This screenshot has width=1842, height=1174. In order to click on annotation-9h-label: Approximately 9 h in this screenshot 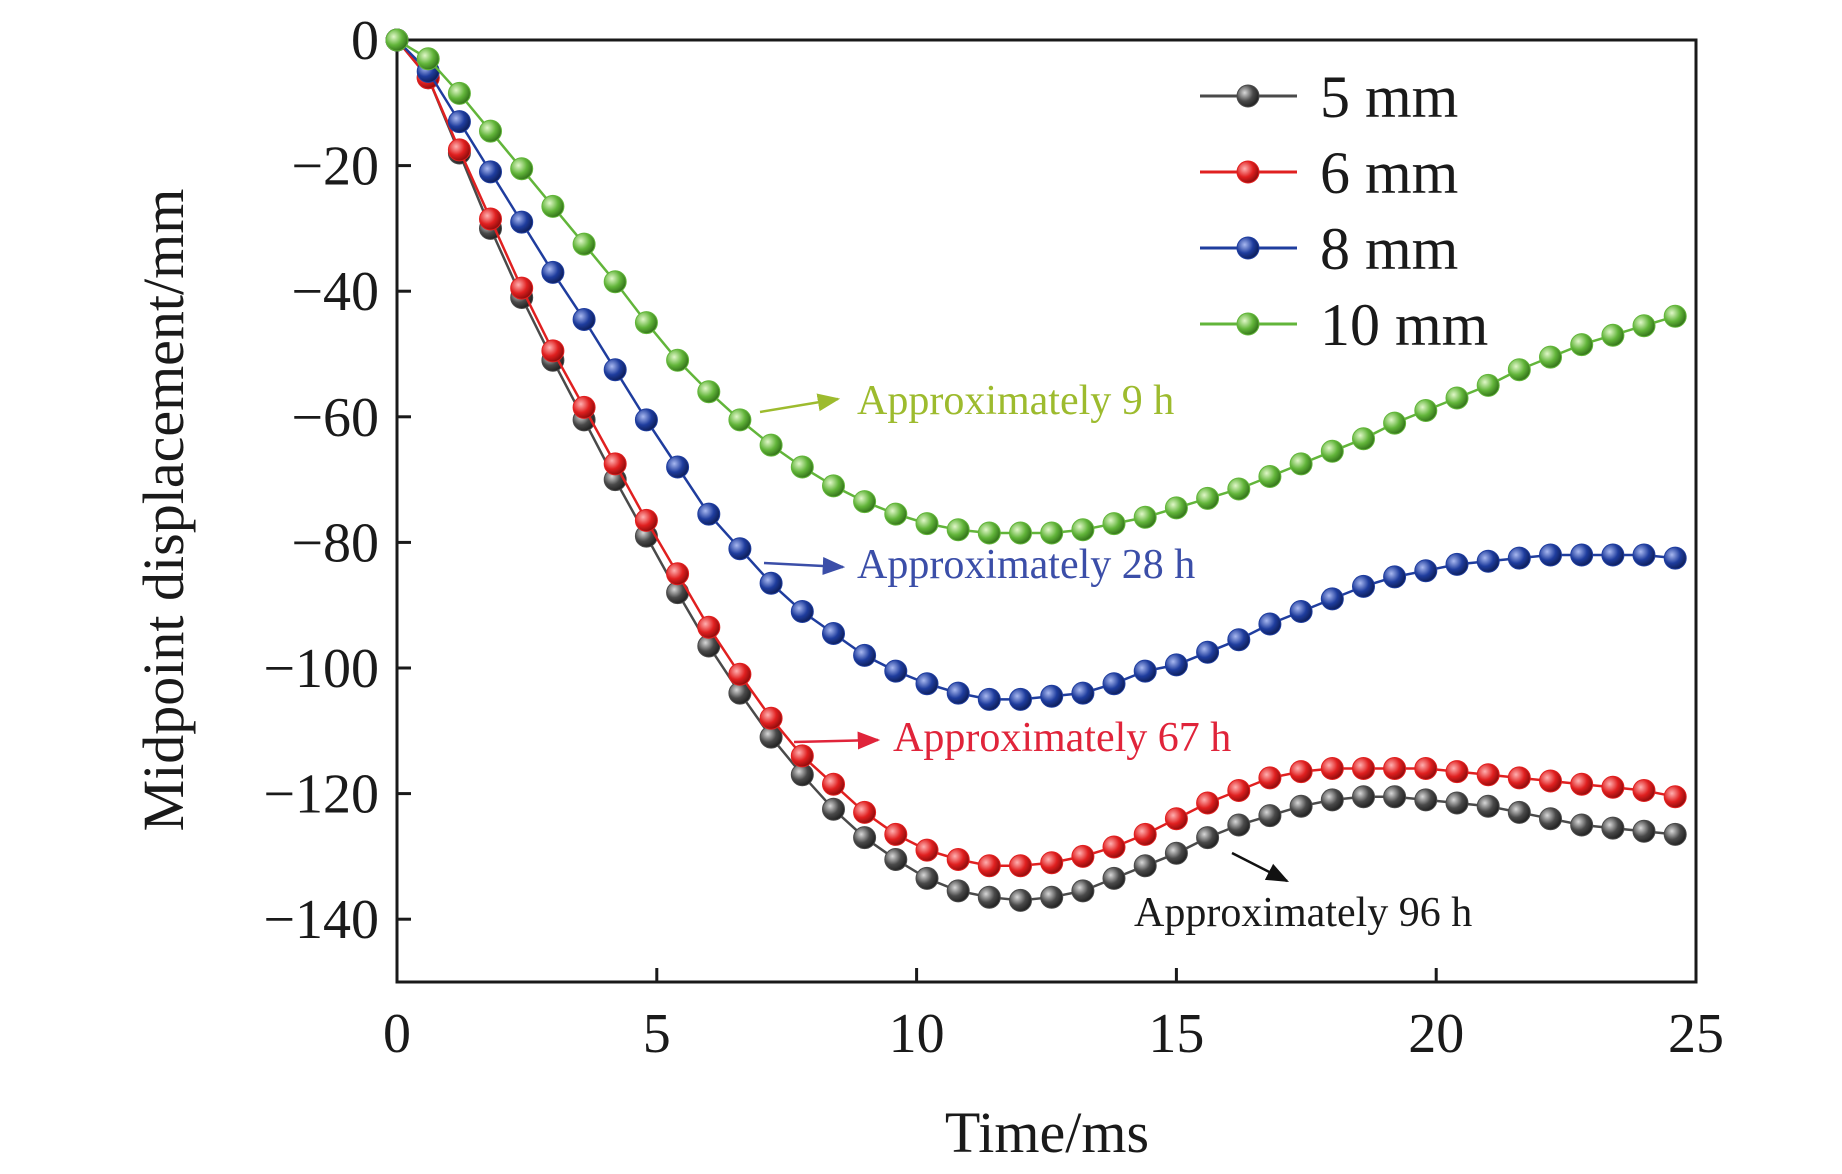, I will do `click(1015, 401)`.